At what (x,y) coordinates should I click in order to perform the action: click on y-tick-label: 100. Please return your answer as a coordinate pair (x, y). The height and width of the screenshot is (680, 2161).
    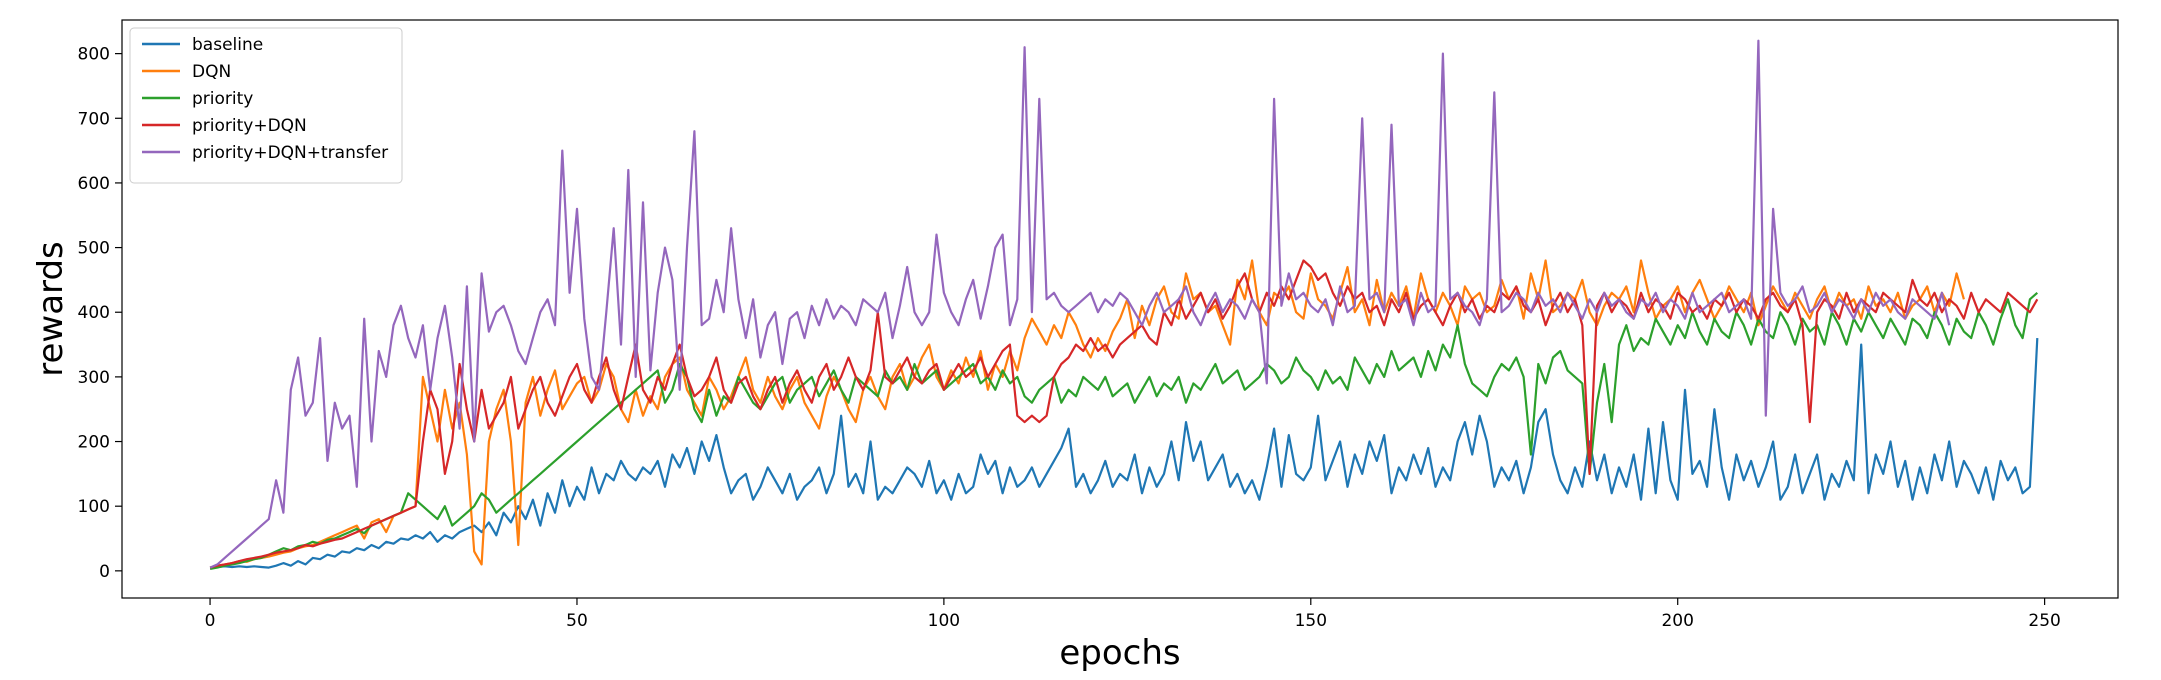
    Looking at the image, I should click on (94, 507).